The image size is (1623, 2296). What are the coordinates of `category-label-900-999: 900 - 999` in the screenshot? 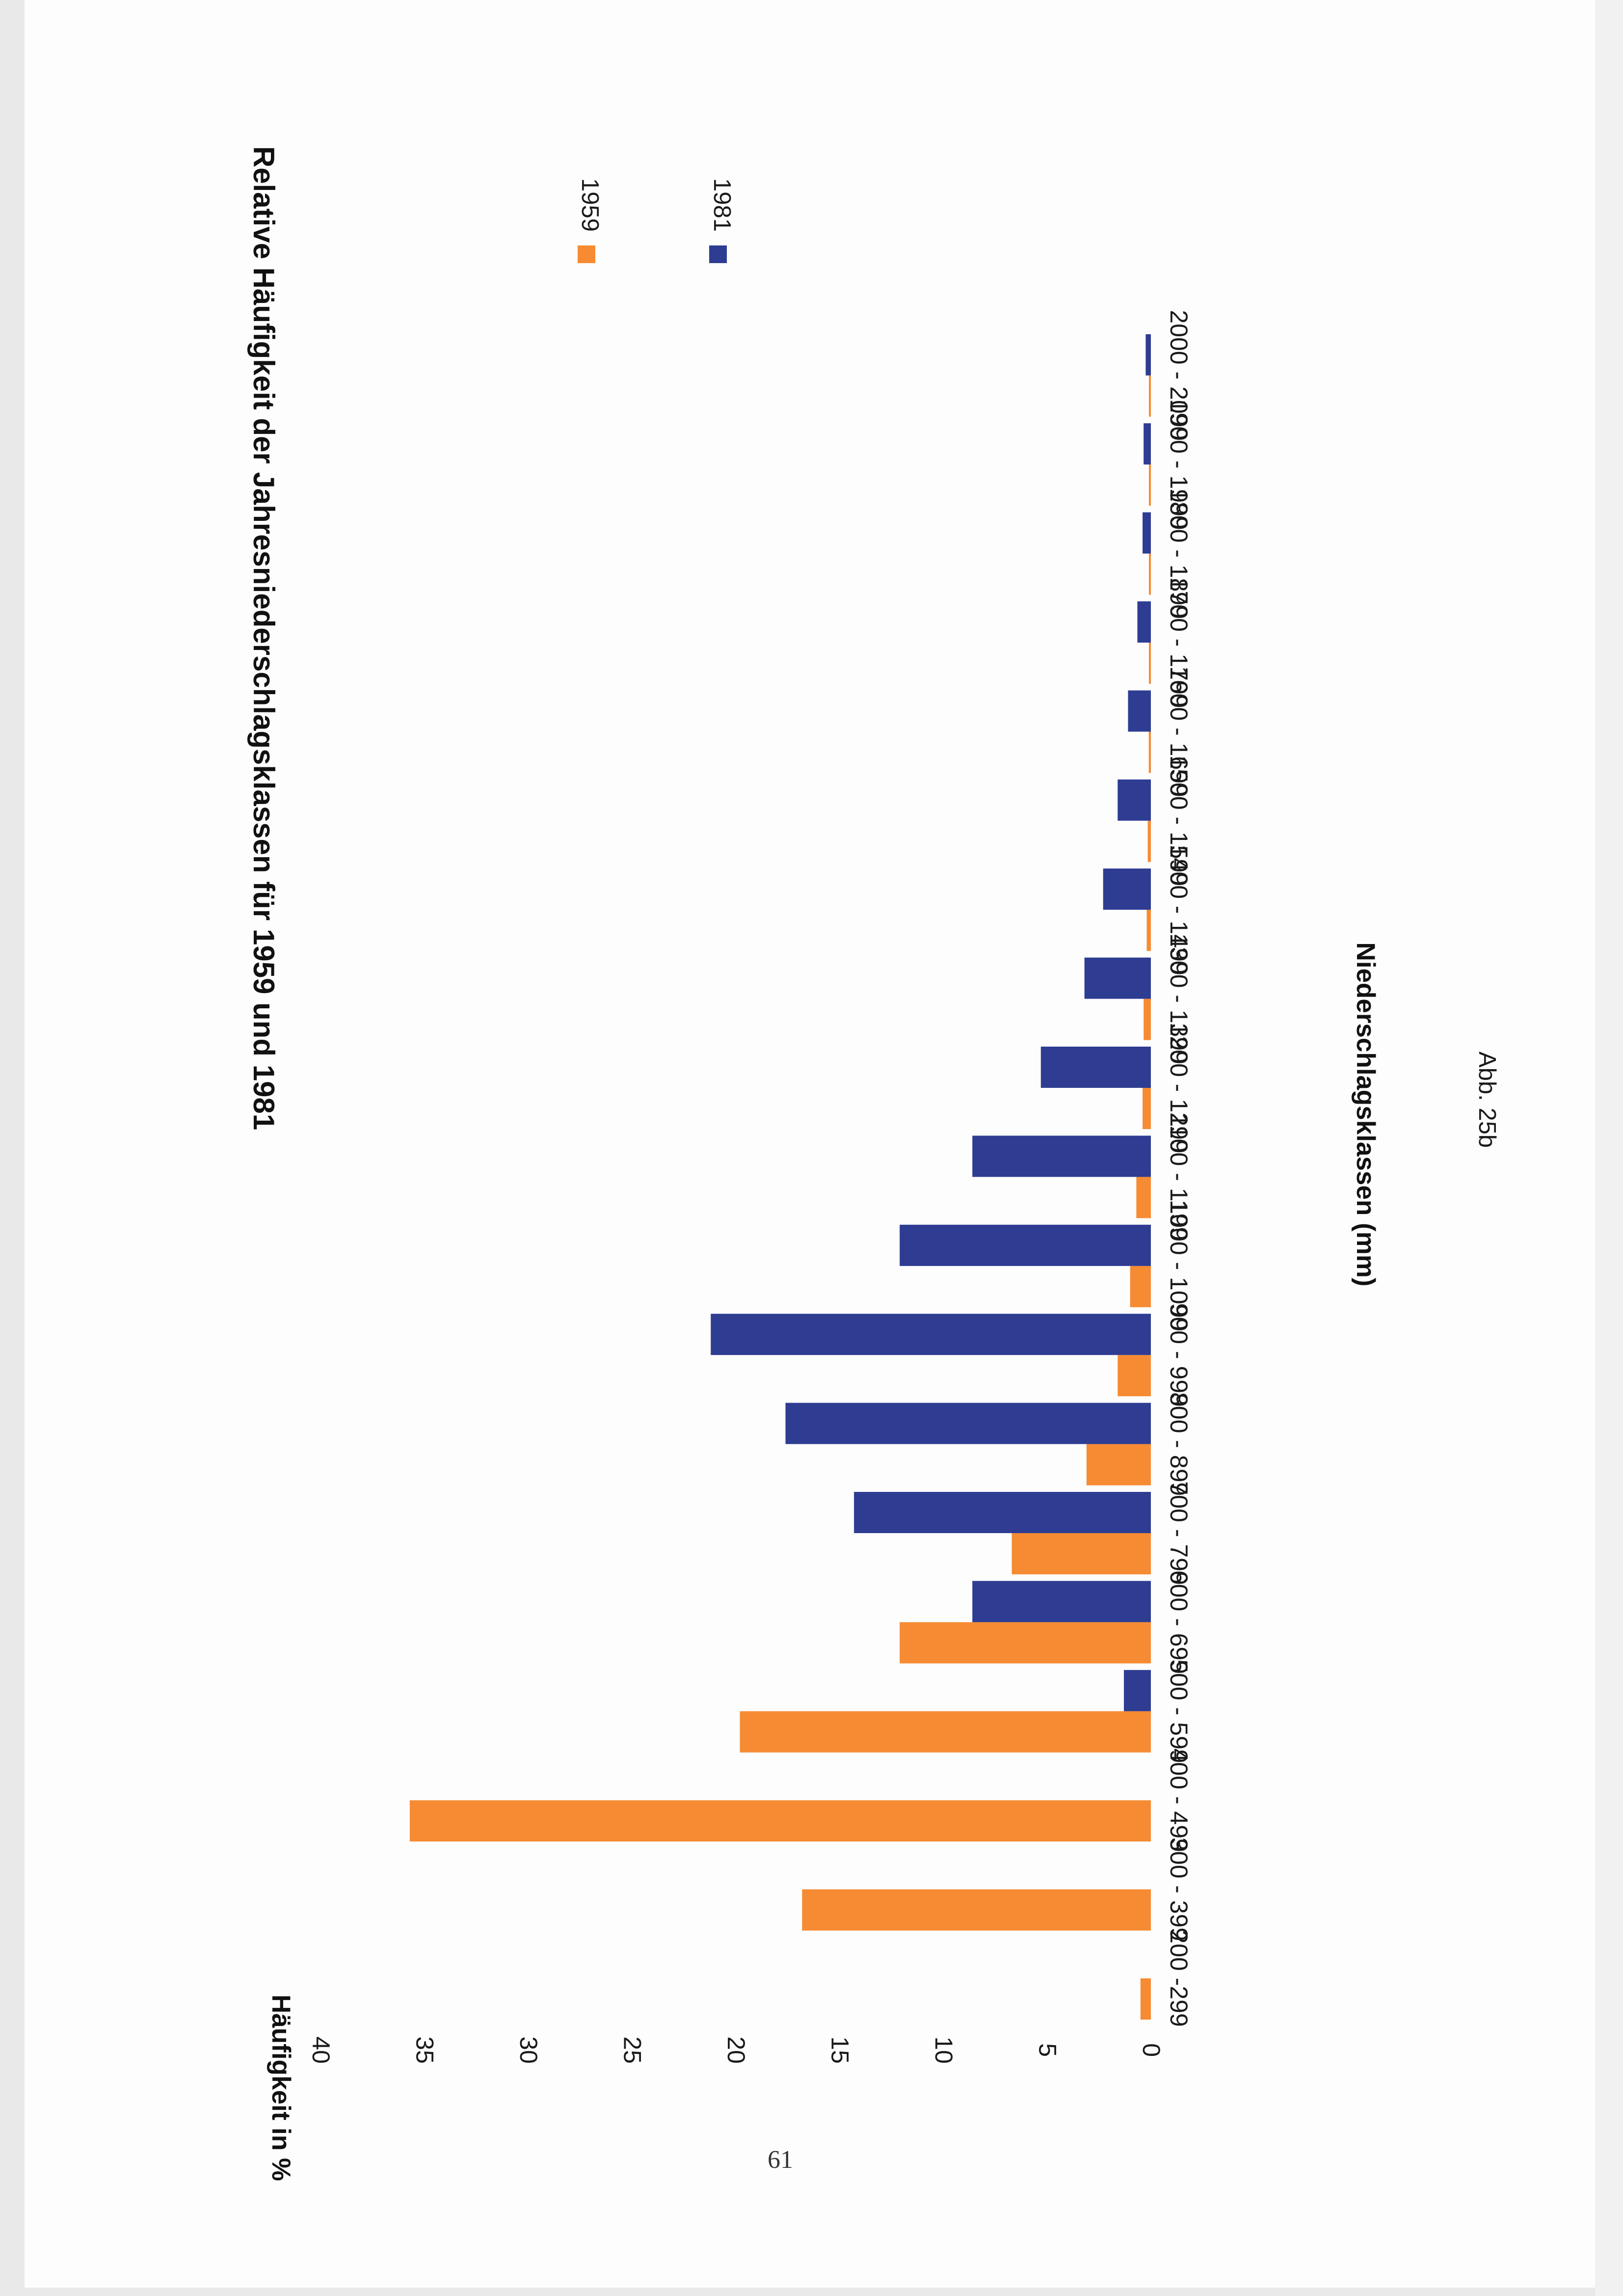 It's located at (1179, 1355).